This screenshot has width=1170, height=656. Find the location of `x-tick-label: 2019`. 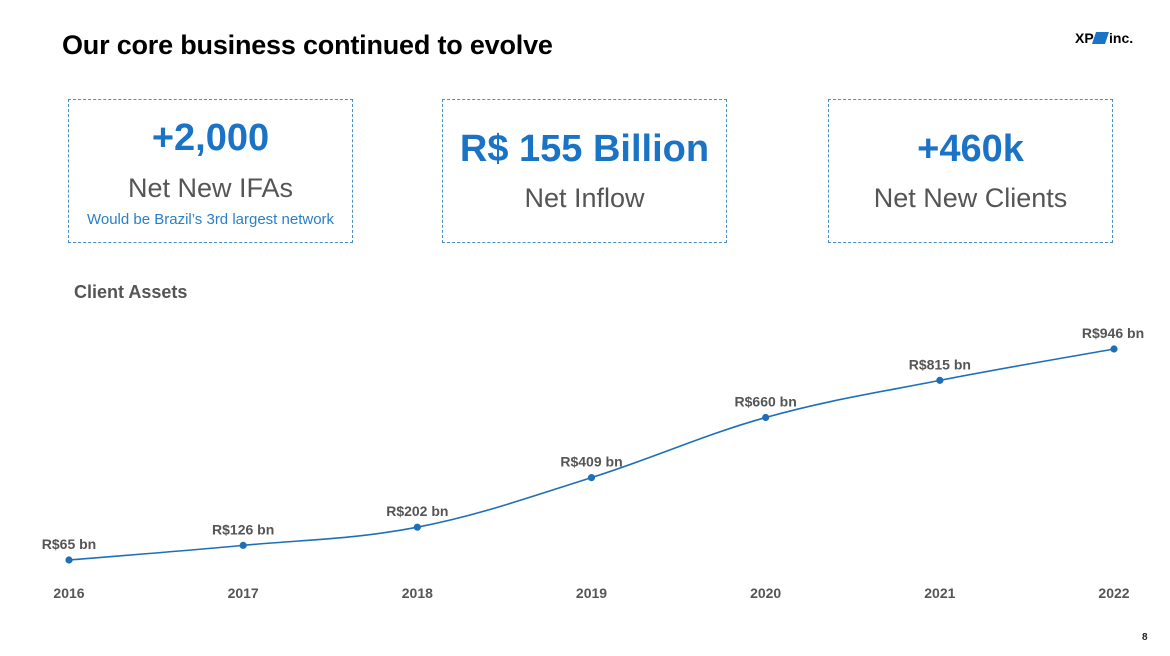

x-tick-label: 2019 is located at coordinates (591, 593).